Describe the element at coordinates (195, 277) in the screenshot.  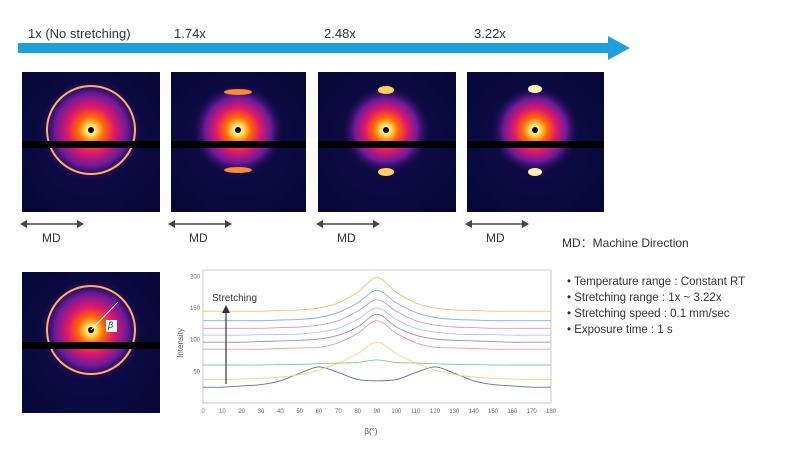
I see `y-tick-label: 200` at that location.